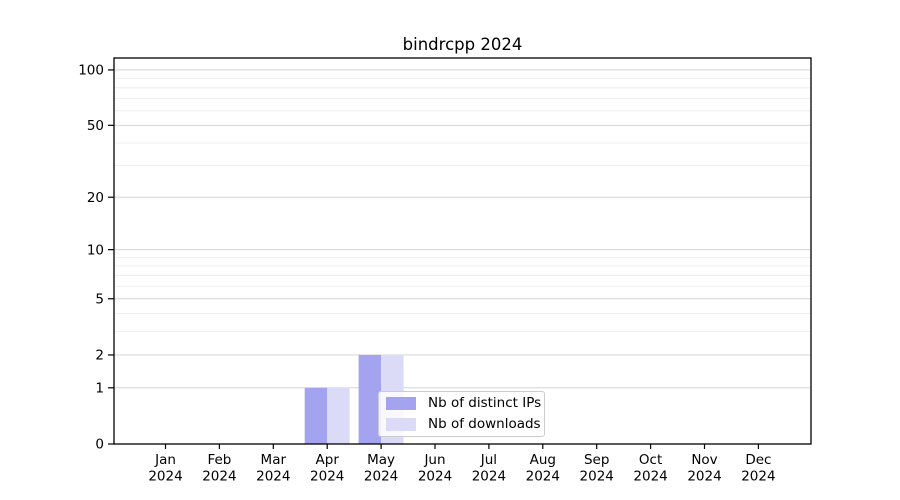 The image size is (900, 500). I want to click on x-tick-label-month: May, so click(381, 460).